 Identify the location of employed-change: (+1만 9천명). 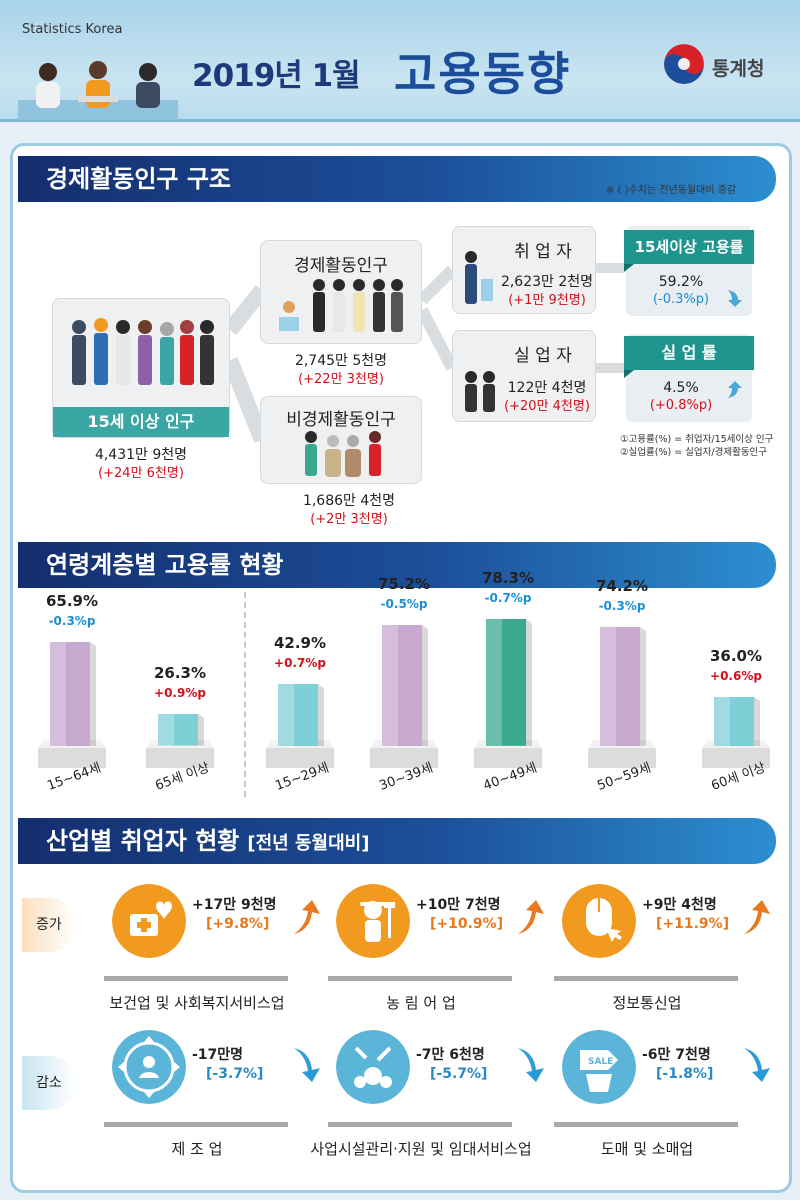
(547, 300).